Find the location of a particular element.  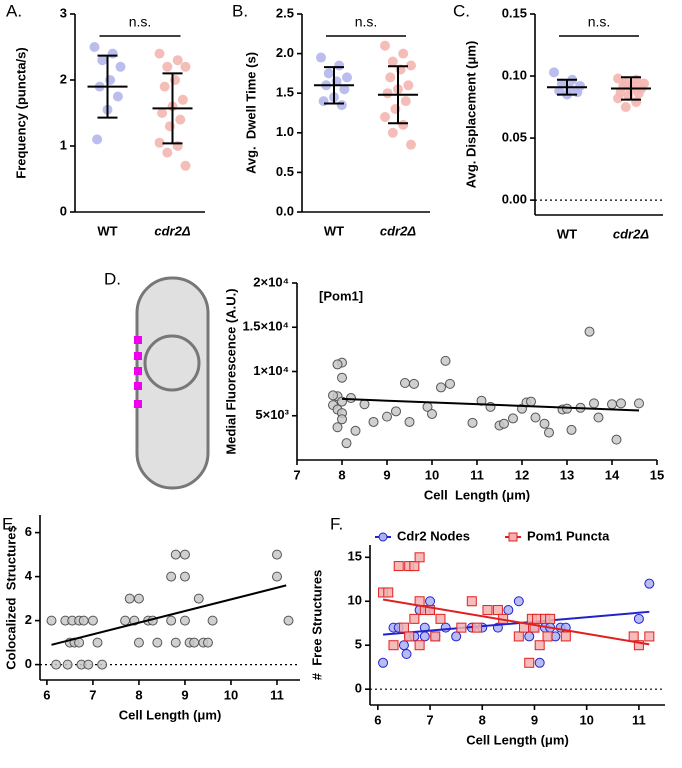

y-tick-label: 0.05 is located at coordinates (514, 137).